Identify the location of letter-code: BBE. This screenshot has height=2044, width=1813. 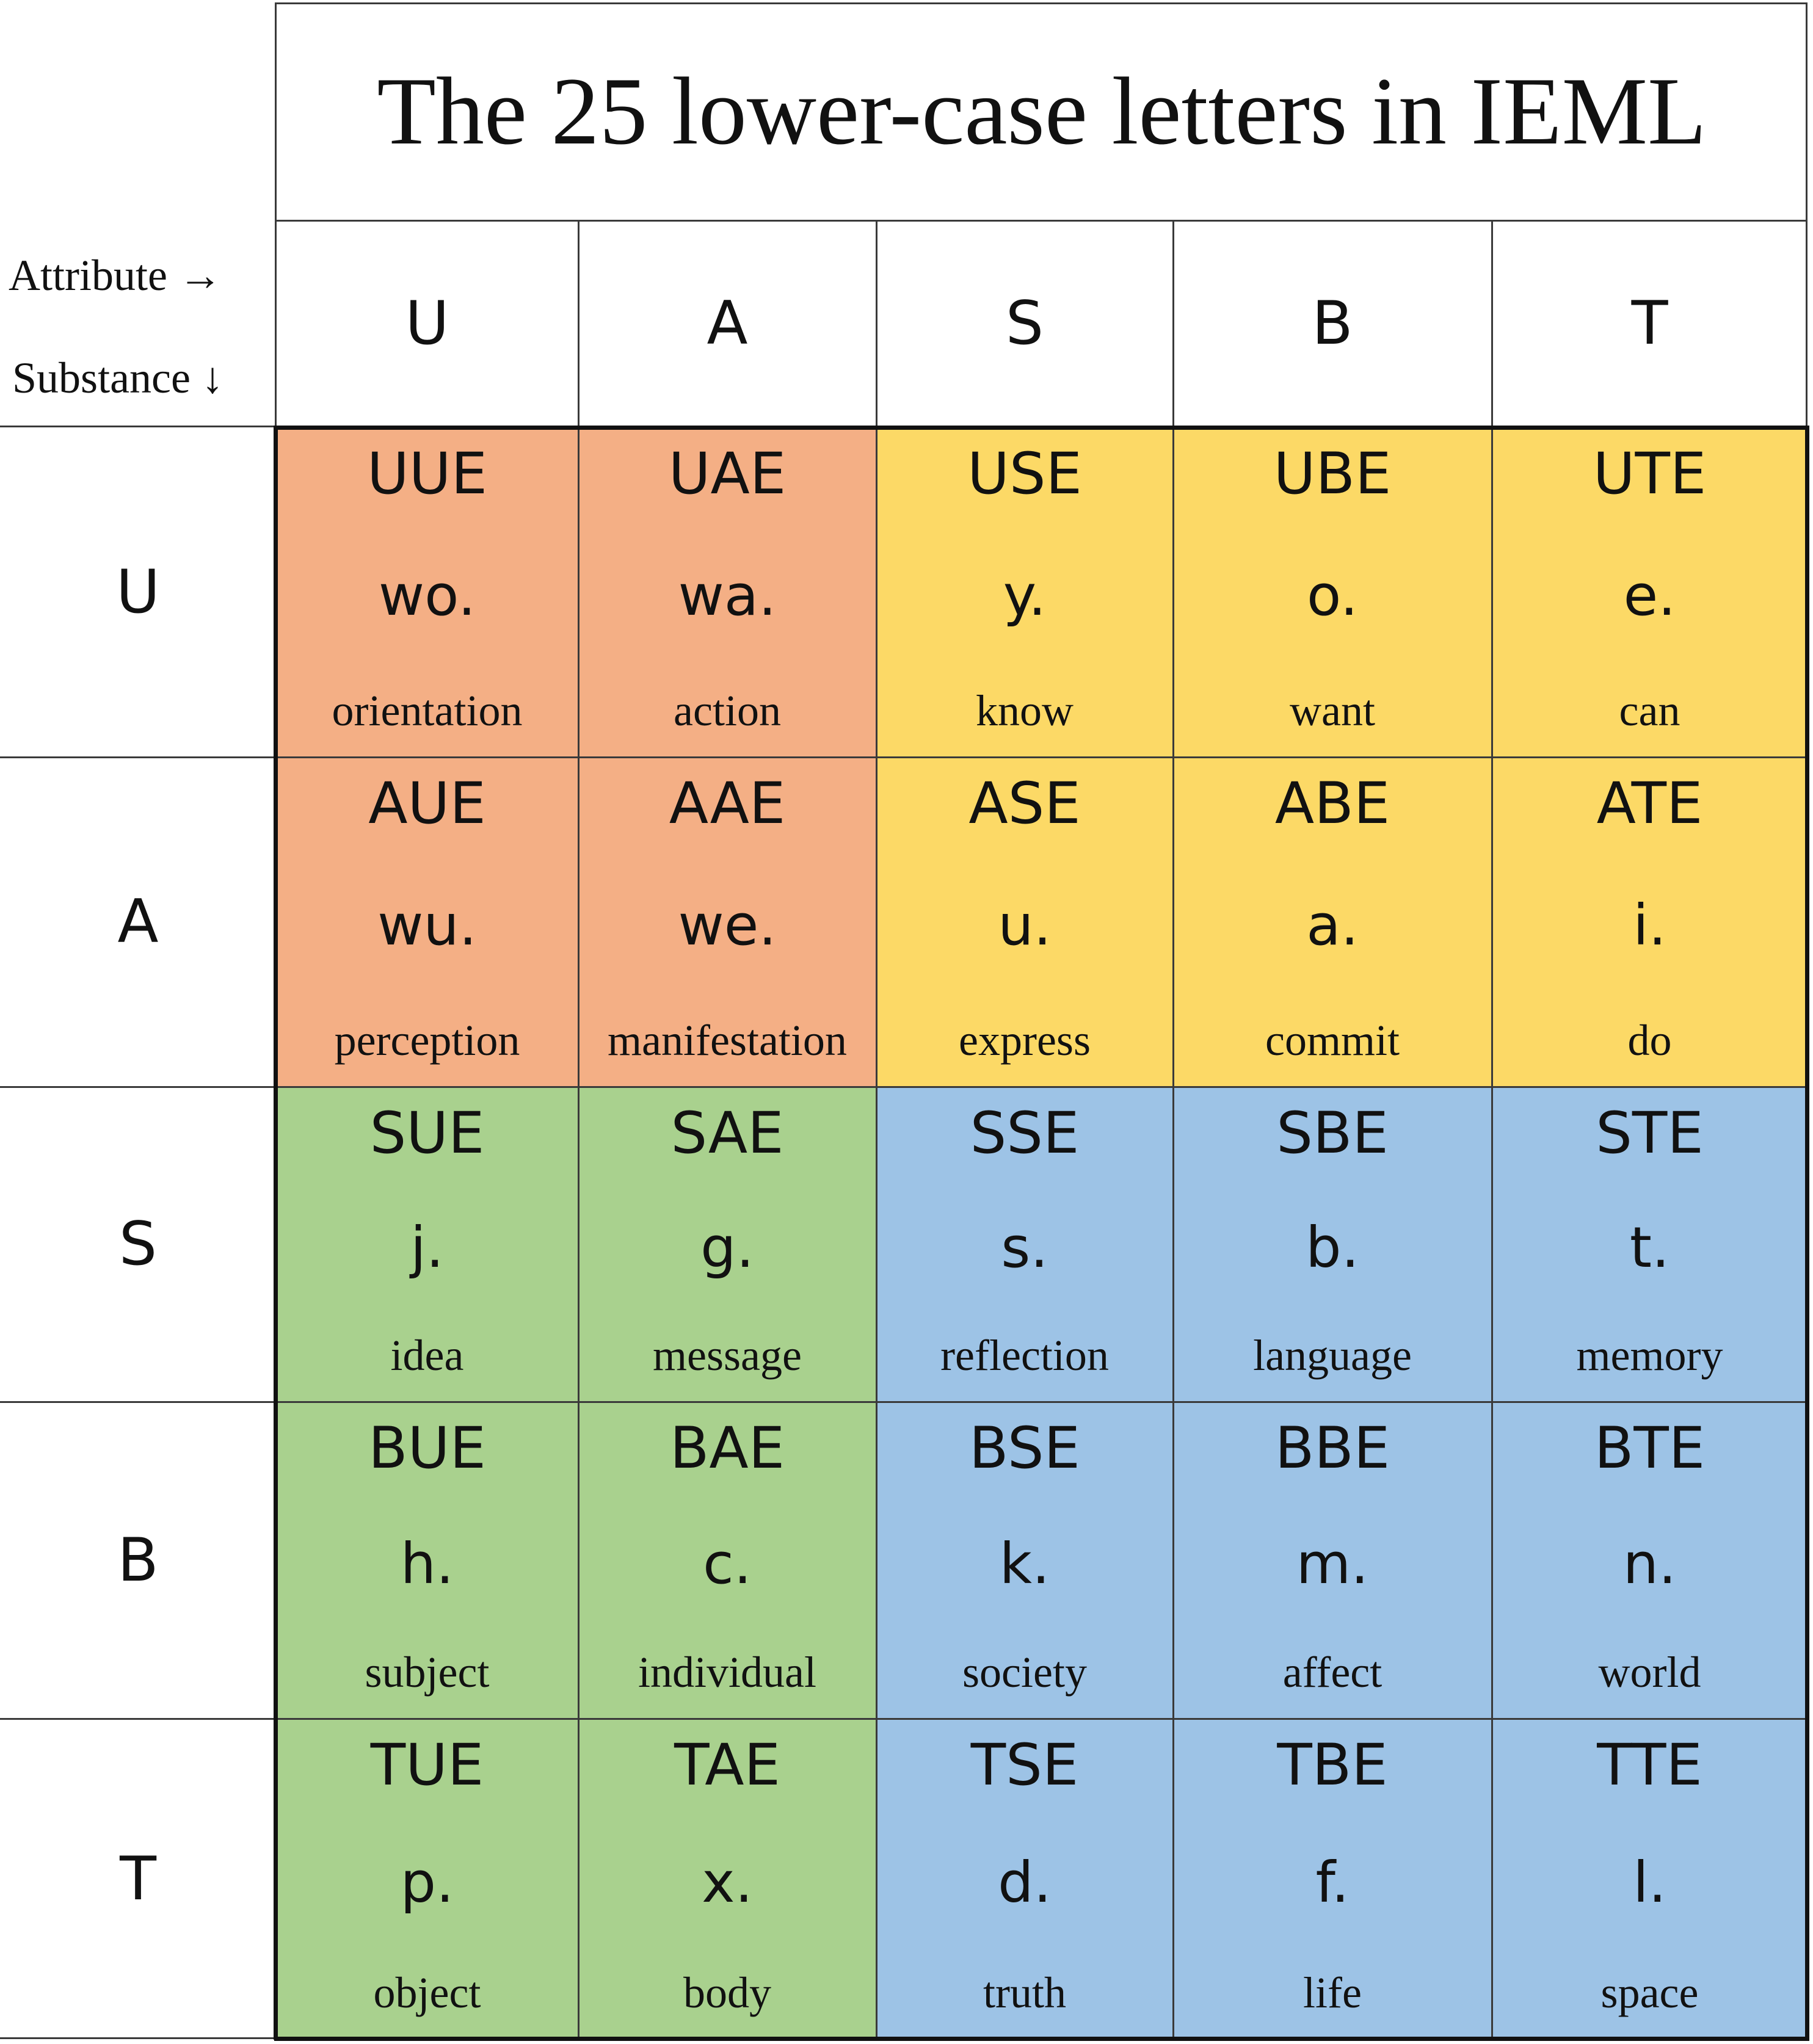
(1332, 1448).